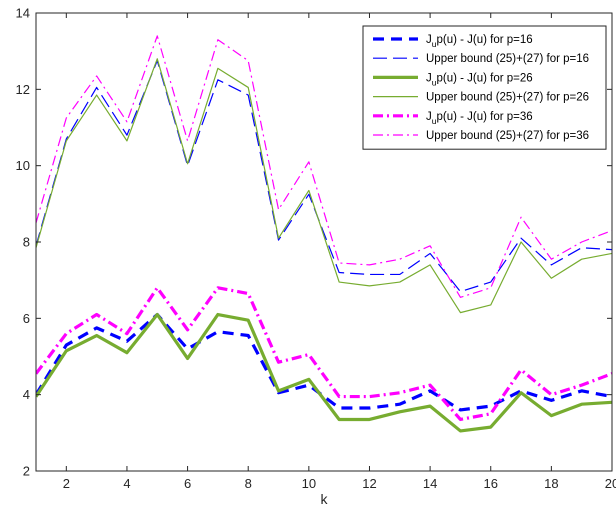  Describe the element at coordinates (479, 41) in the screenshot. I see `legend-label-1: Jup(u) - J(u) for p=16` at that location.